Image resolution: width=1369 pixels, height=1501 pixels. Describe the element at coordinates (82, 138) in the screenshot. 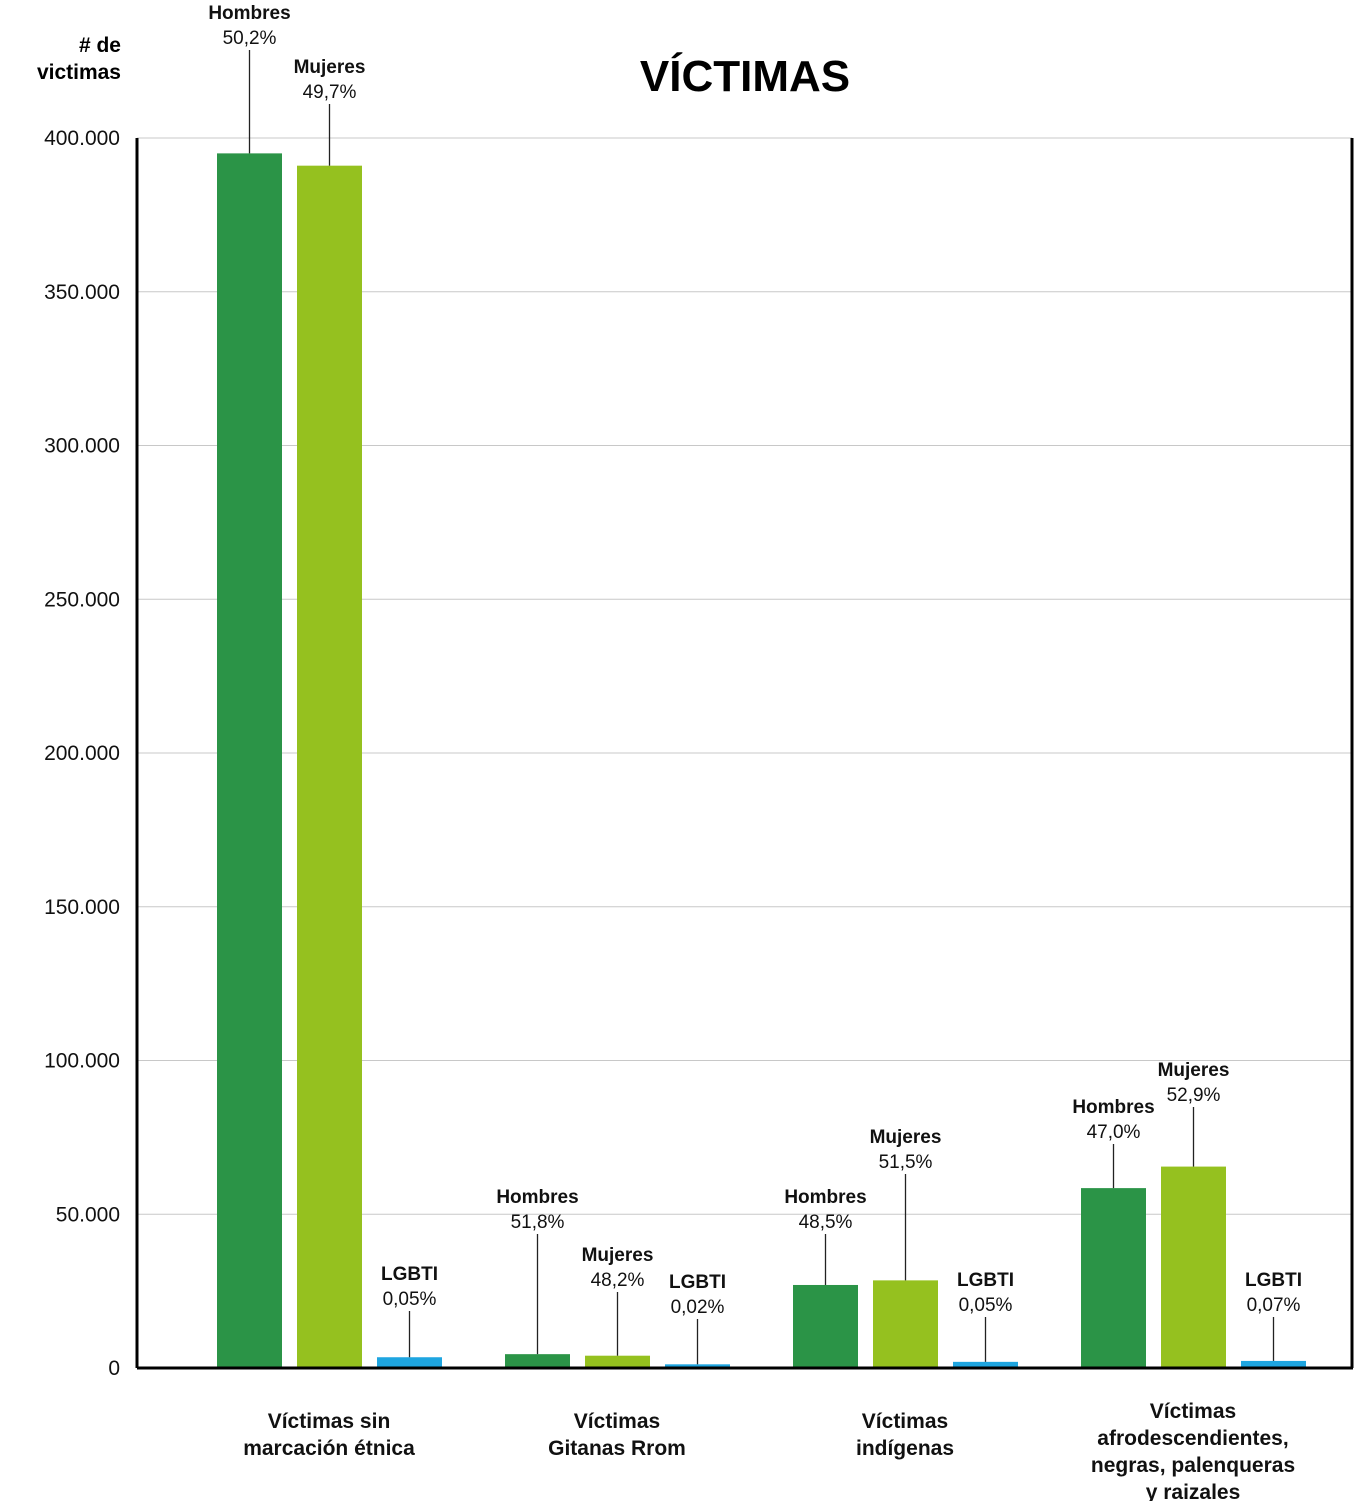

I see `y-tick-label: 400.000` at that location.